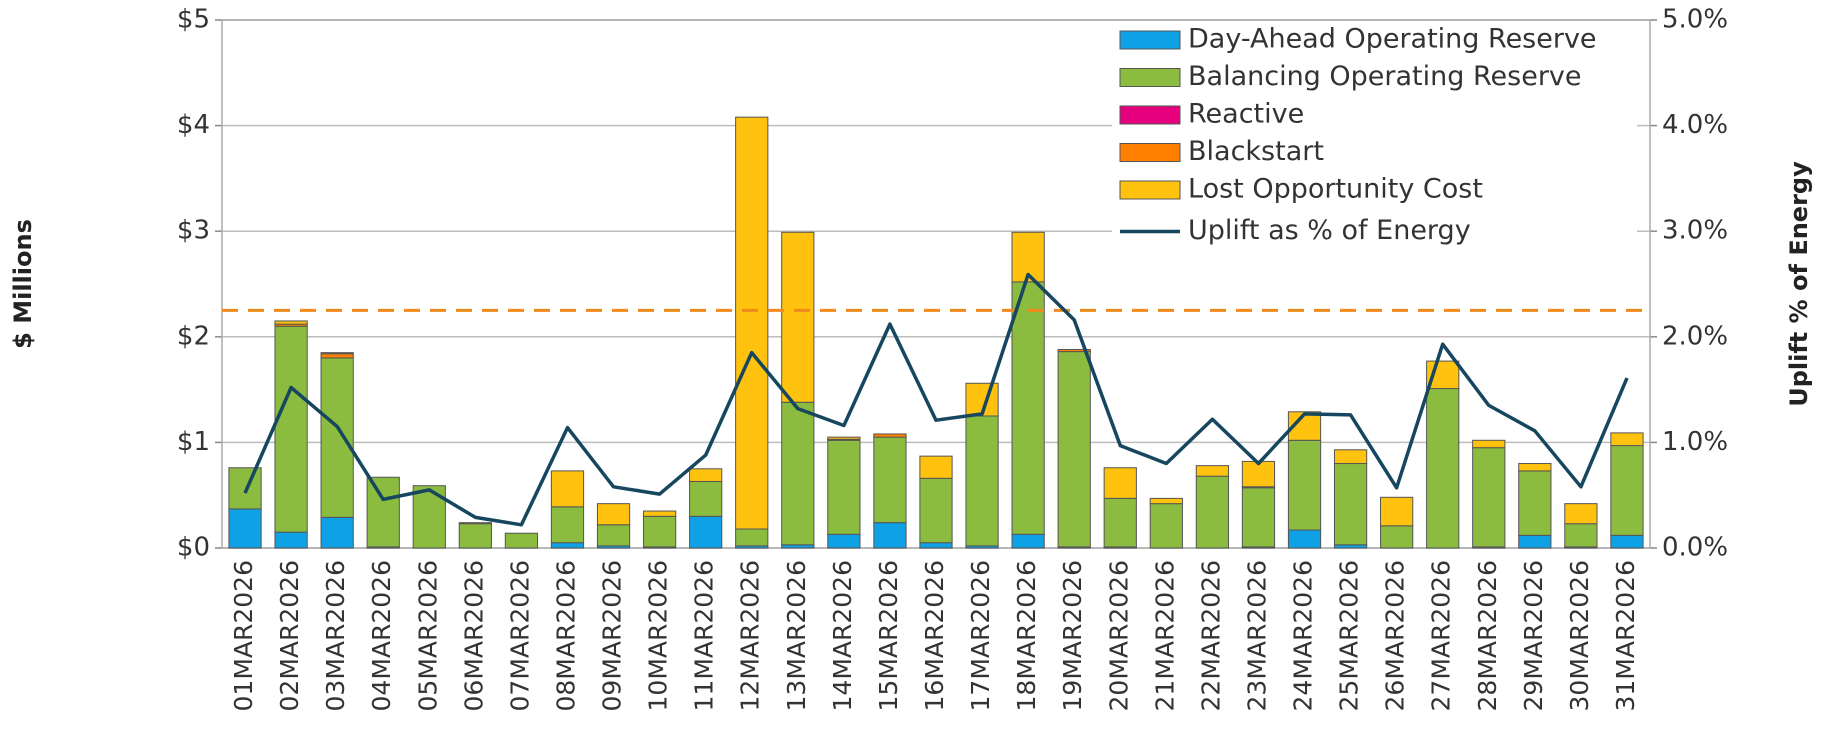 The width and height of the screenshot is (1822, 745). What do you see at coordinates (1374, 136) in the screenshot?
I see `legend-box` at bounding box center [1374, 136].